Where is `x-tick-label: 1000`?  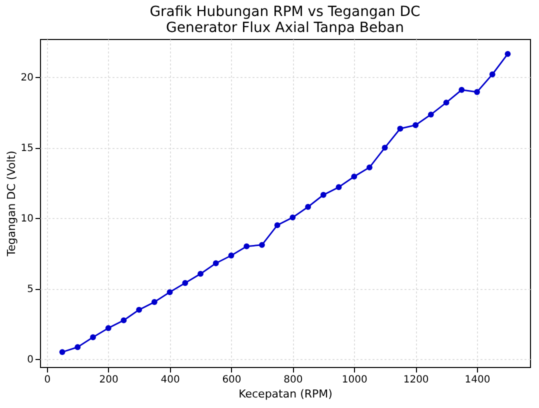 x-tick-label: 1000 is located at coordinates (355, 380).